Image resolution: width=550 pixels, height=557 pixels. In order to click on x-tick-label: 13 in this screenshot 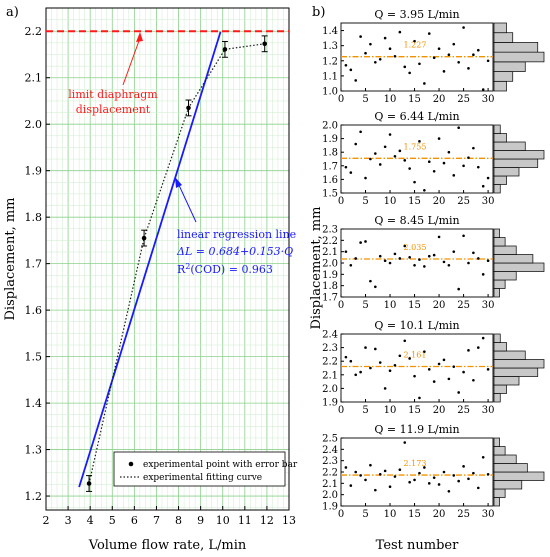, I will do `click(289, 520)`.